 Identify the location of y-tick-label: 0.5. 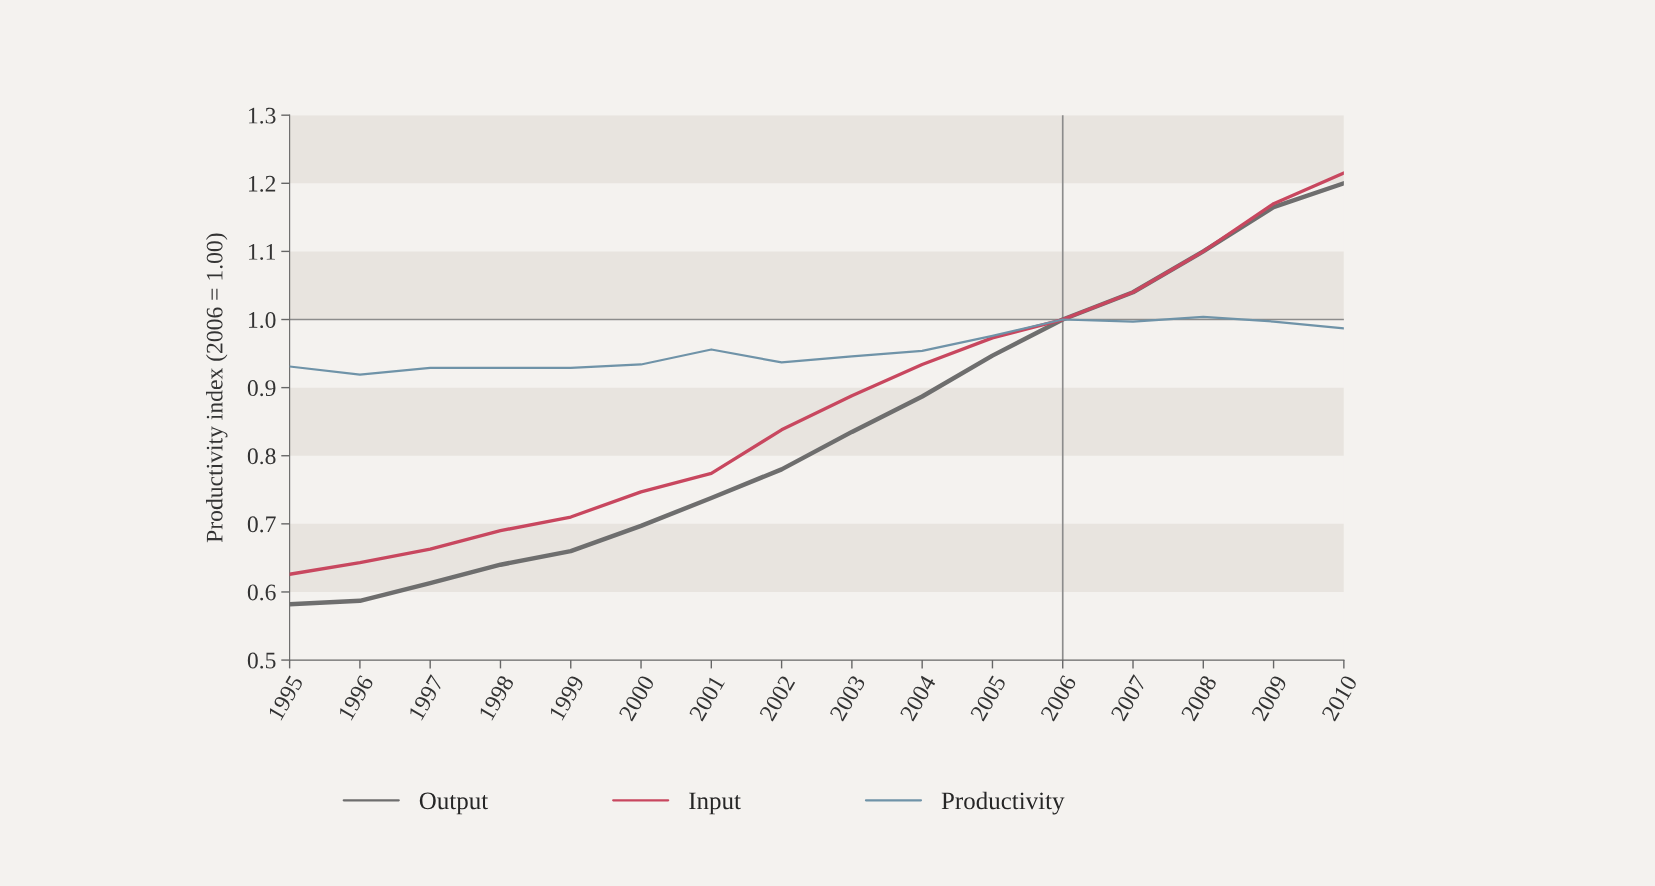
(261, 660).